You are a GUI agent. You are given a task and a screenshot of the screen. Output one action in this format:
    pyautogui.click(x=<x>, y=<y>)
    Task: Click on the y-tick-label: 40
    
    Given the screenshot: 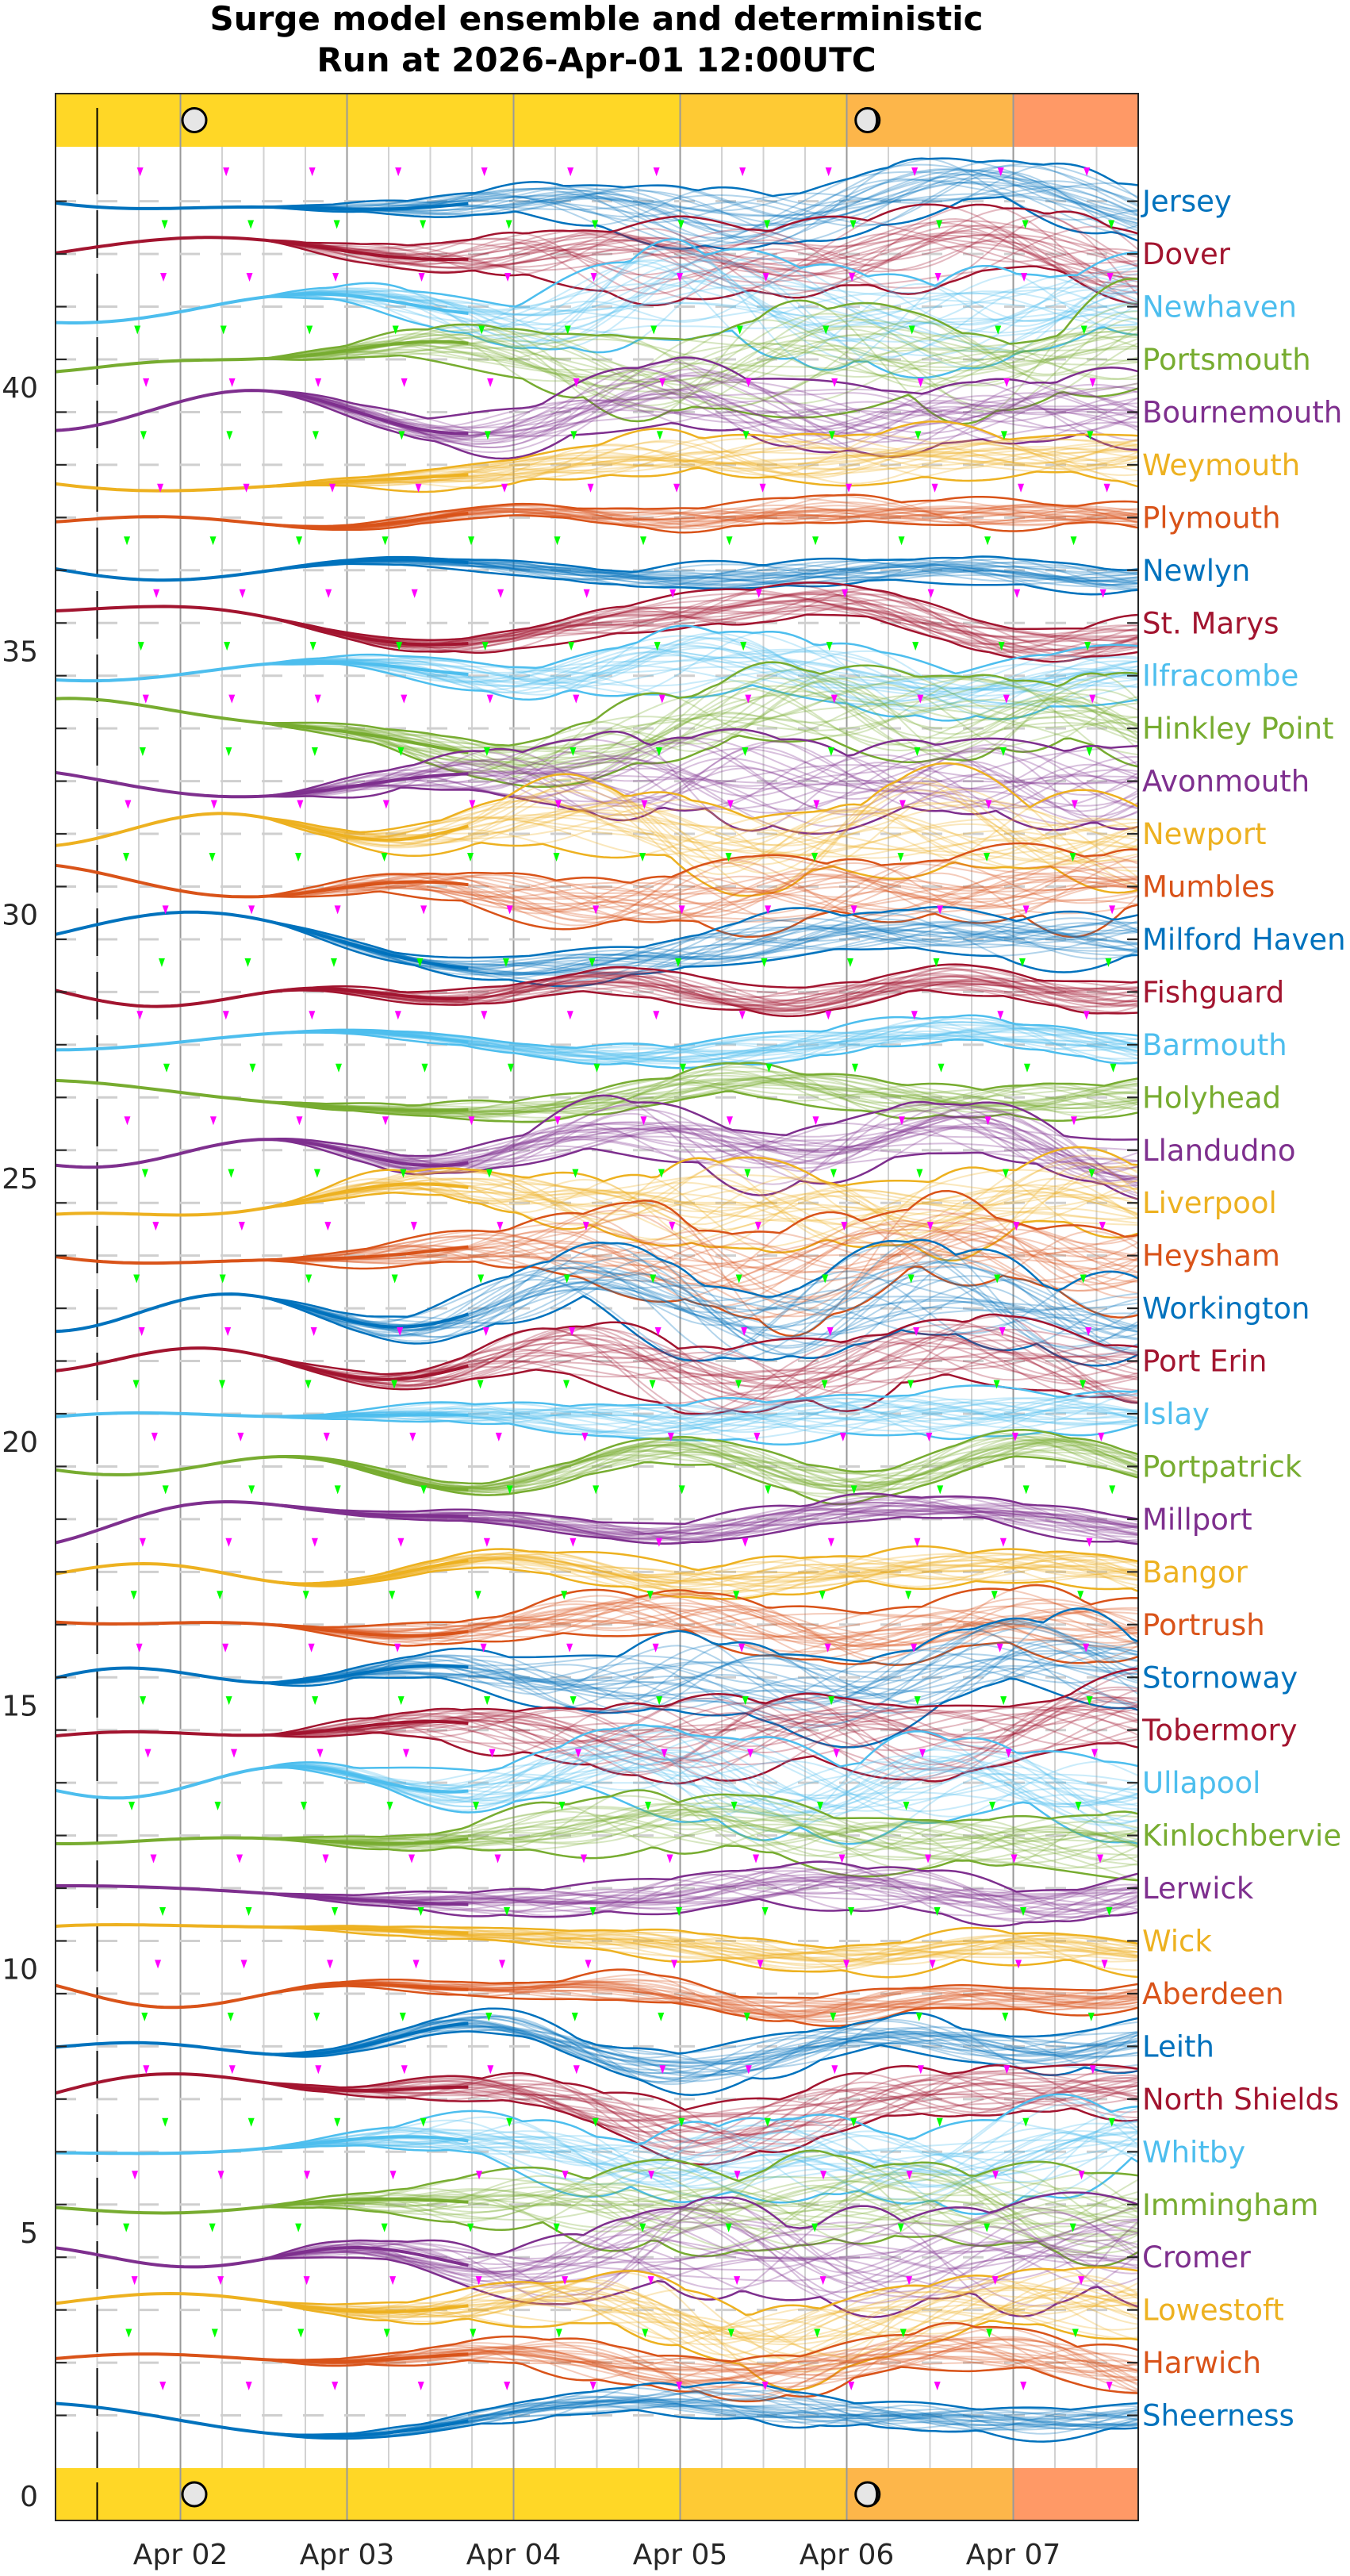 What is the action you would take?
    pyautogui.click(x=20, y=388)
    